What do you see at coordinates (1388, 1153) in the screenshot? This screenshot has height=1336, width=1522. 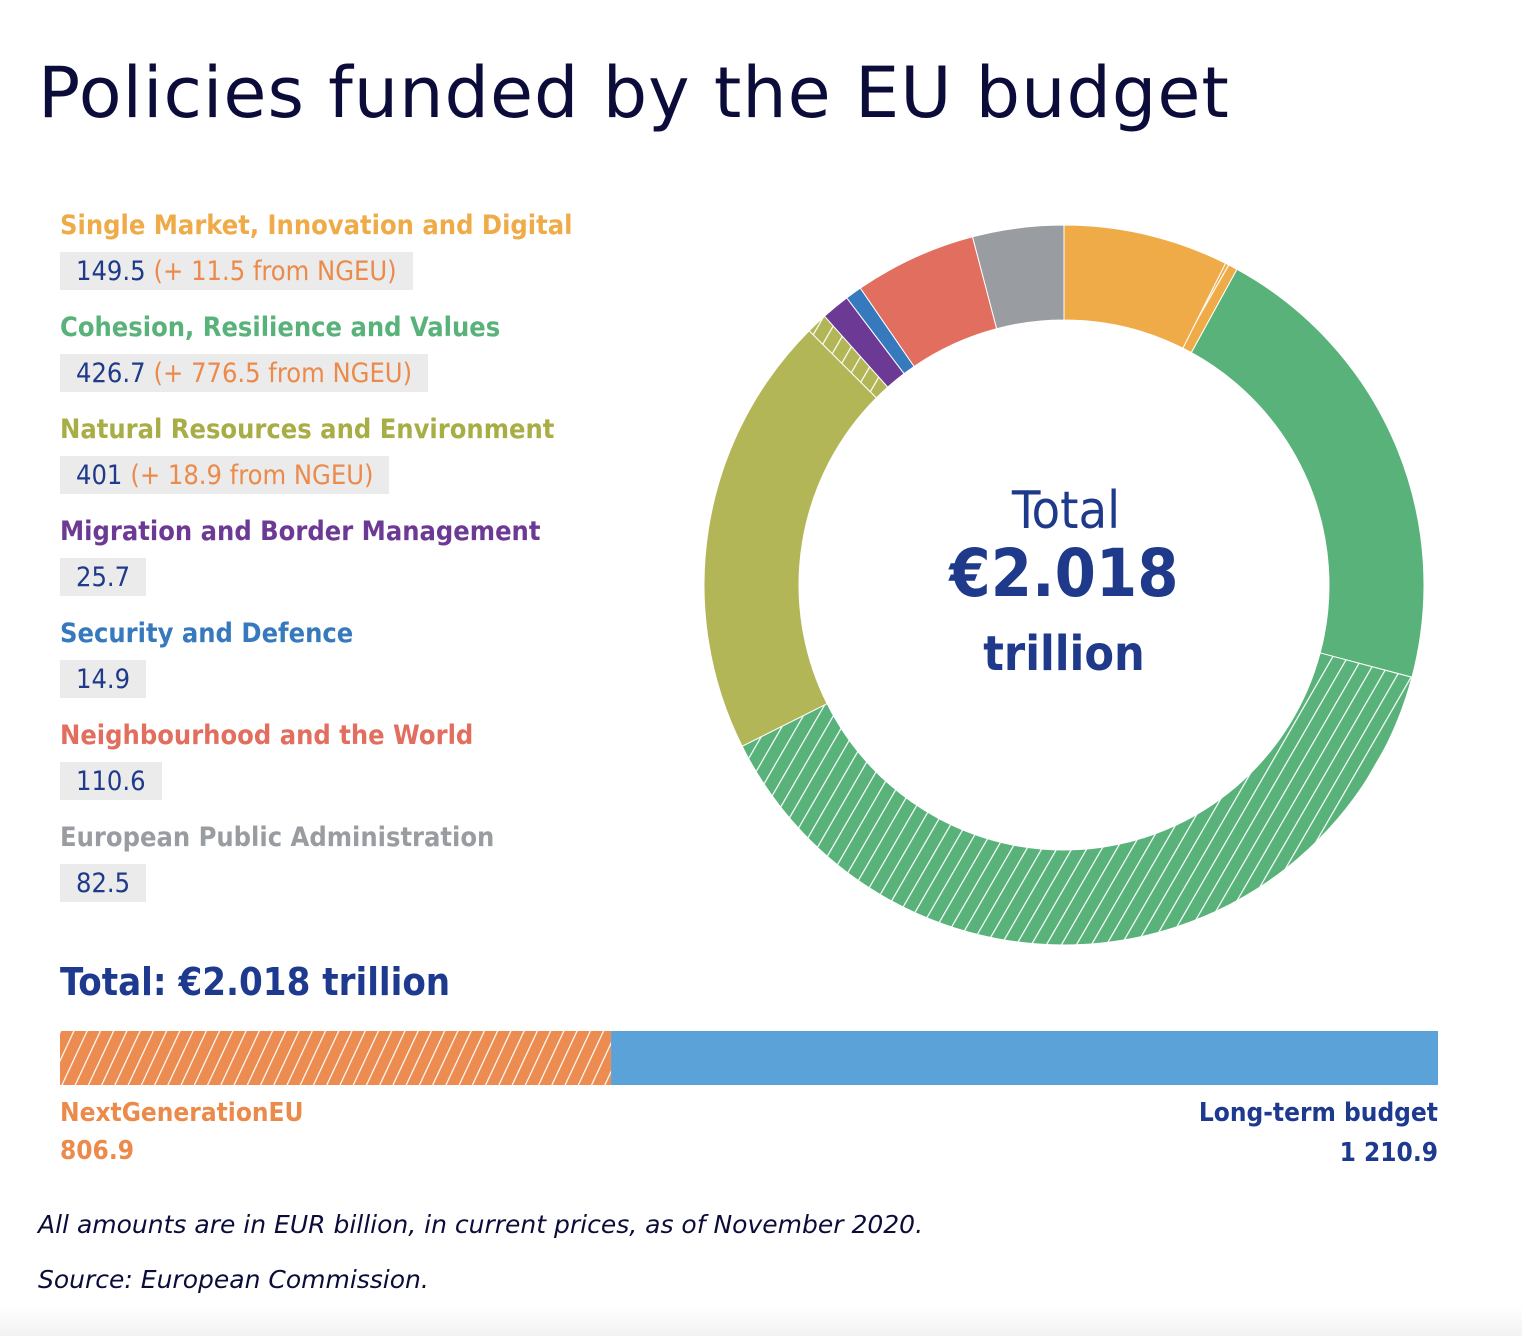 I see `long-term-budget-value: 1 210.9` at bounding box center [1388, 1153].